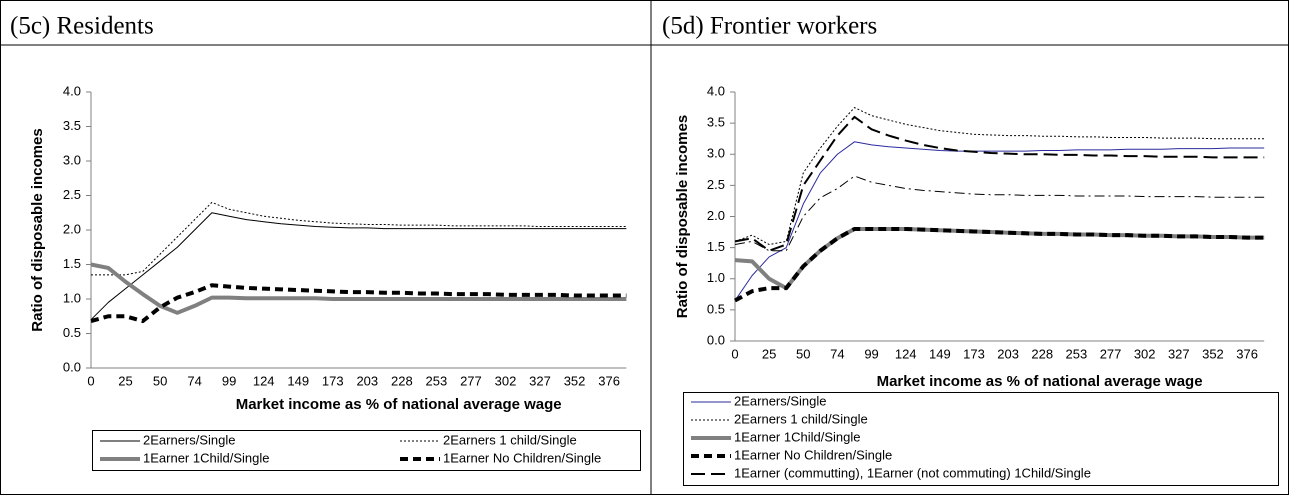 This screenshot has width=1289, height=500. Describe the element at coordinates (82, 26) in the screenshot. I see `chart-title: (5c) Residents` at that location.